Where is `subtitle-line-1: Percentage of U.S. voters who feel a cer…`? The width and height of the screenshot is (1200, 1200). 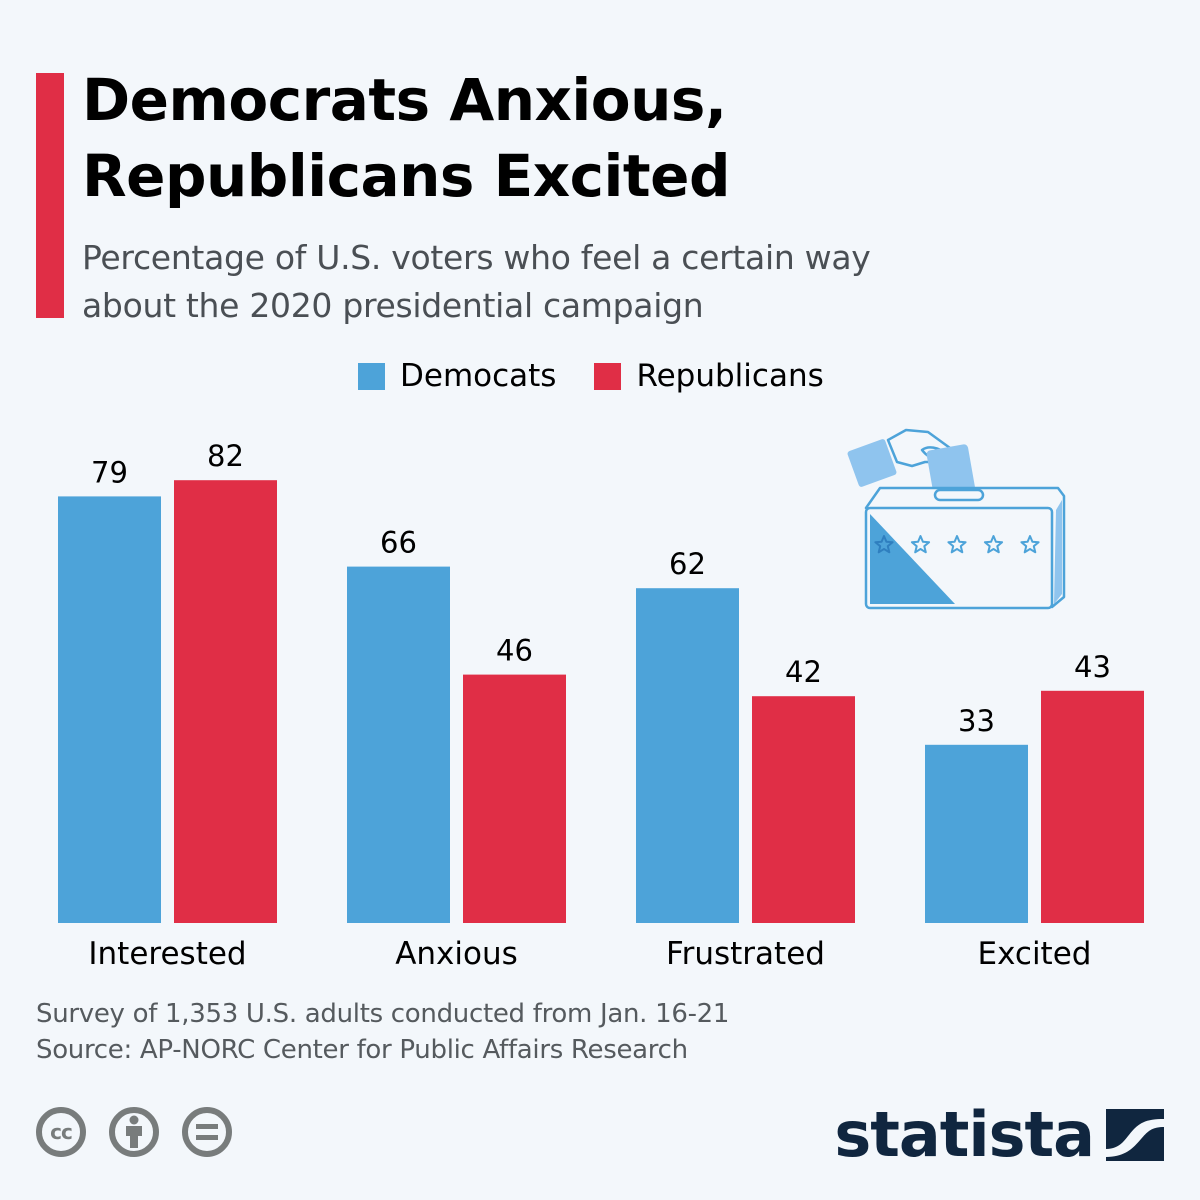
subtitle-line-1: Percentage of U.S. voters who feel a cer… is located at coordinates (476, 257).